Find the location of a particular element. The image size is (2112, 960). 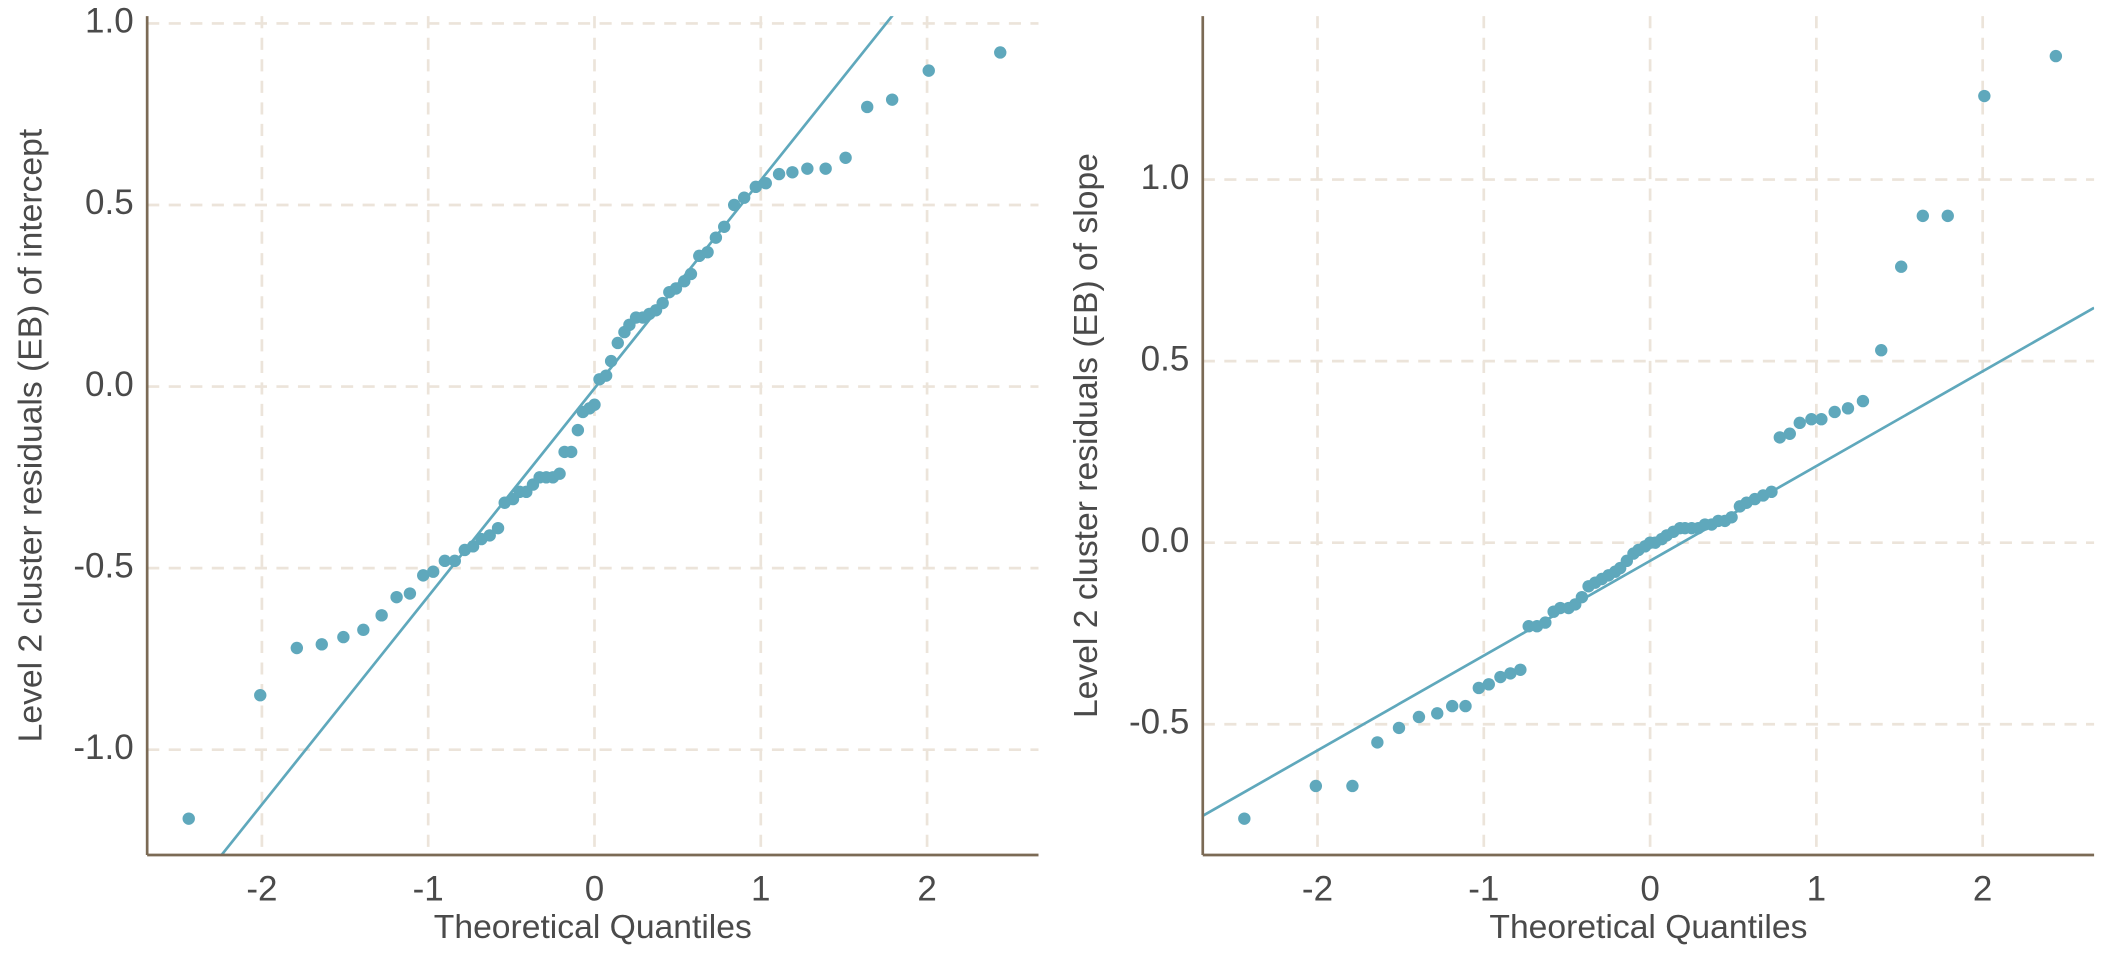

y-axis-label: Level 2 cluster residuals (EB) of slope is located at coordinates (1086, 435).